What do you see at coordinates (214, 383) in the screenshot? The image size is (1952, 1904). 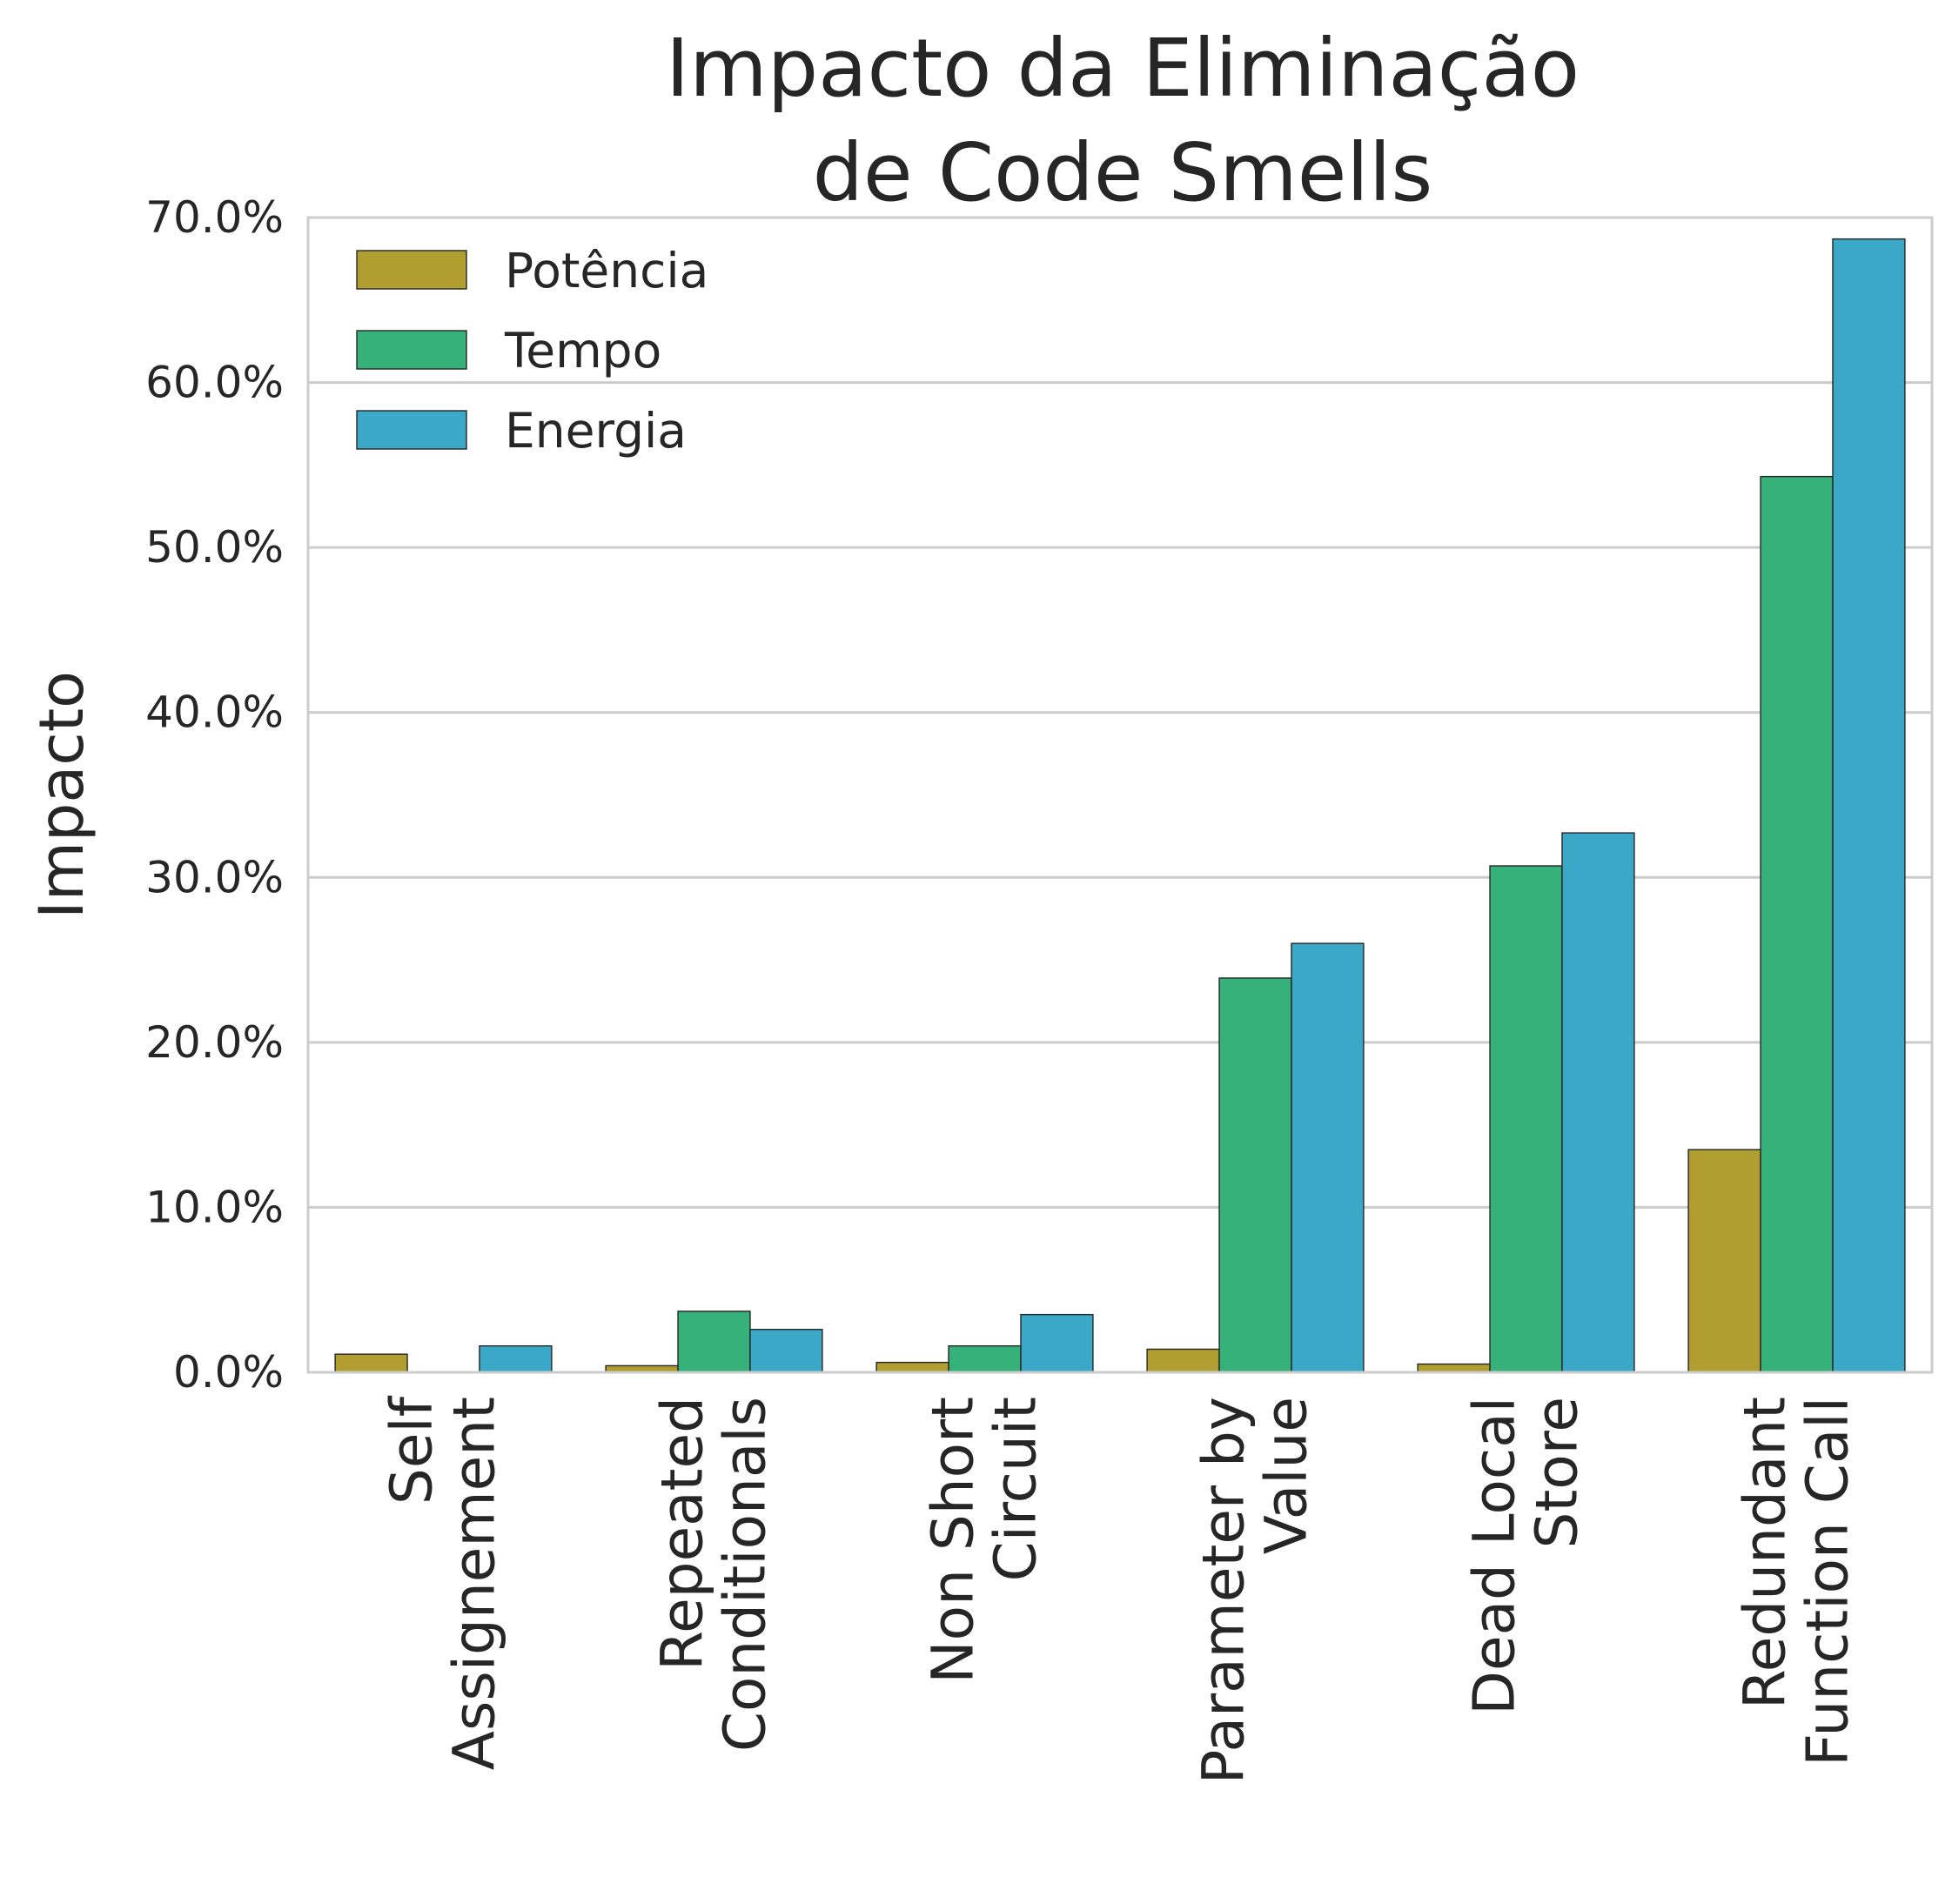 I see `y-tick-label: 60.0%` at bounding box center [214, 383].